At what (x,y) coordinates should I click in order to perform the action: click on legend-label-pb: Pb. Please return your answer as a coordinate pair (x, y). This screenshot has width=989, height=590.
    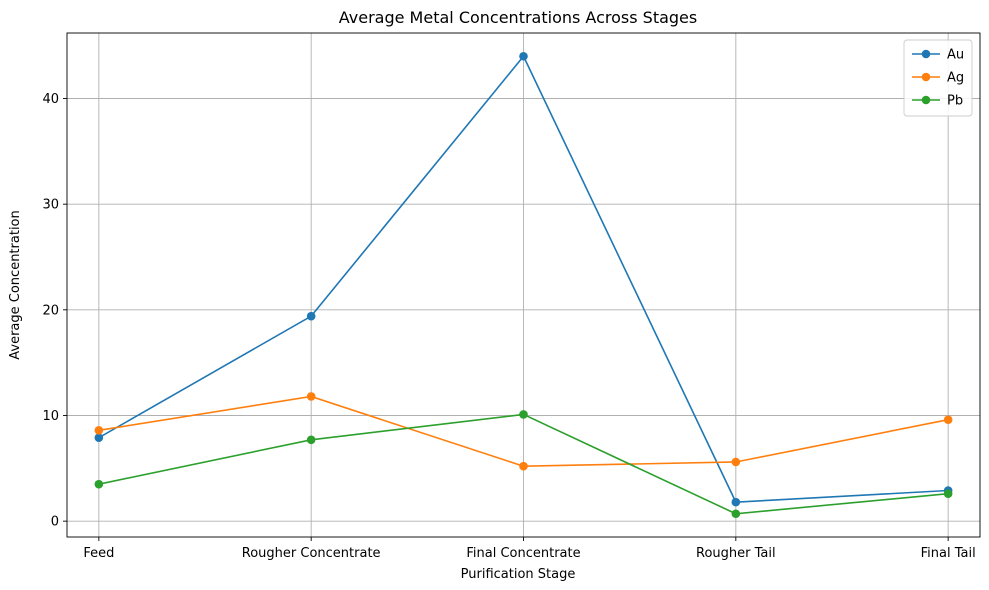
    Looking at the image, I should click on (955, 101).